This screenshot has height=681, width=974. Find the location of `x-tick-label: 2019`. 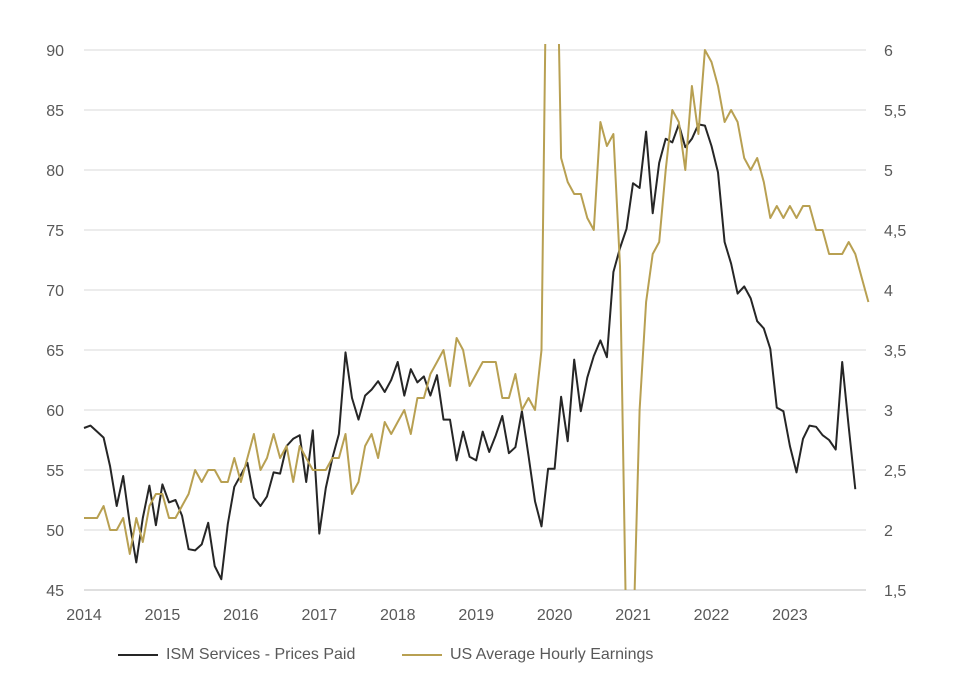

x-tick-label: 2019 is located at coordinates (476, 615).